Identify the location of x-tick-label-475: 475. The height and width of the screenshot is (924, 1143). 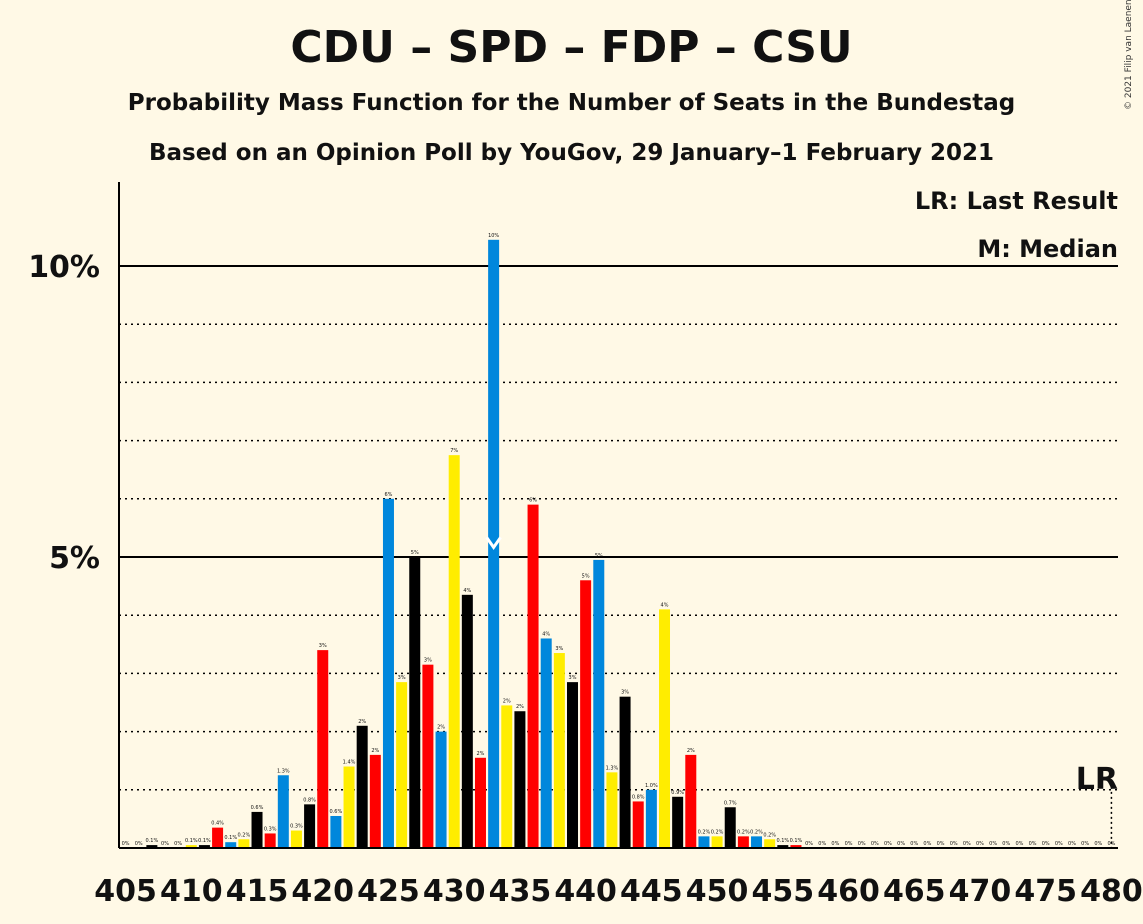
(1045, 891).